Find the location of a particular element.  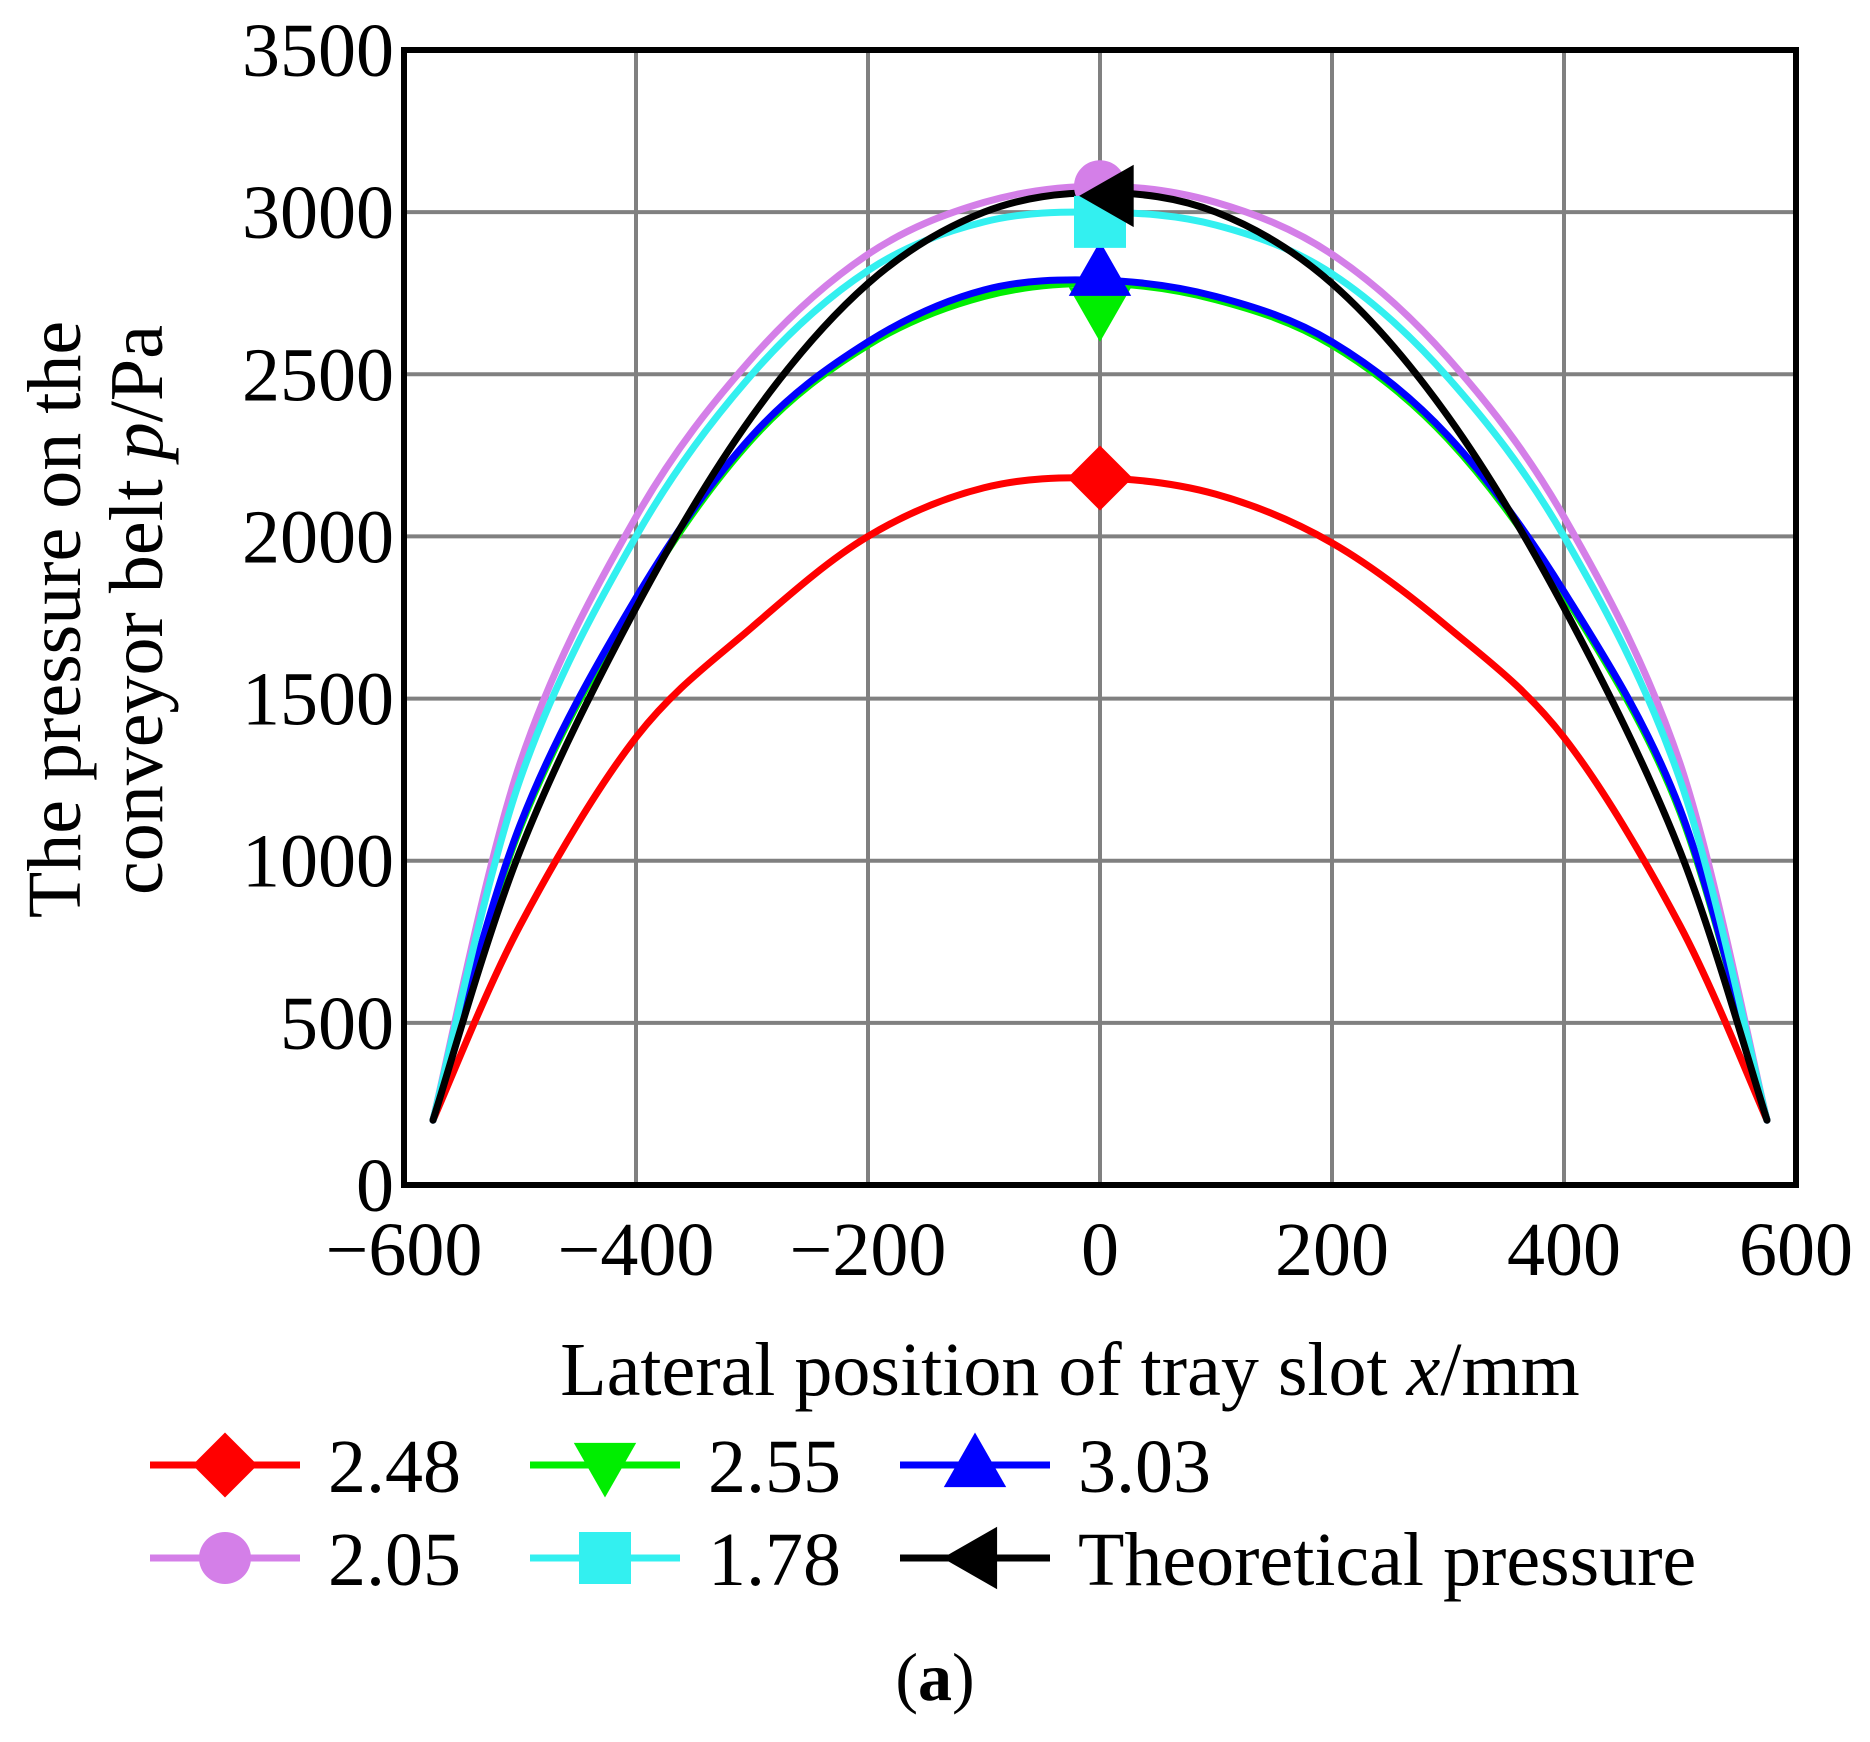

peak-markers is located at coordinates (1100, 335).